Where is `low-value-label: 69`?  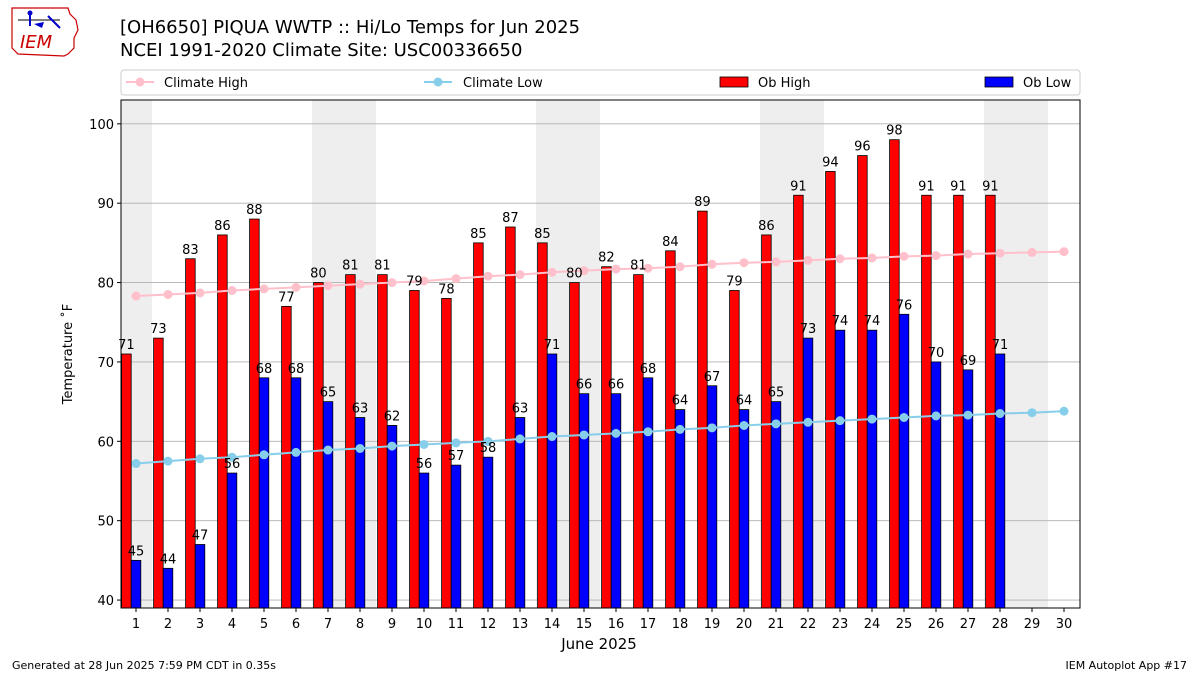 low-value-label: 69 is located at coordinates (968, 361).